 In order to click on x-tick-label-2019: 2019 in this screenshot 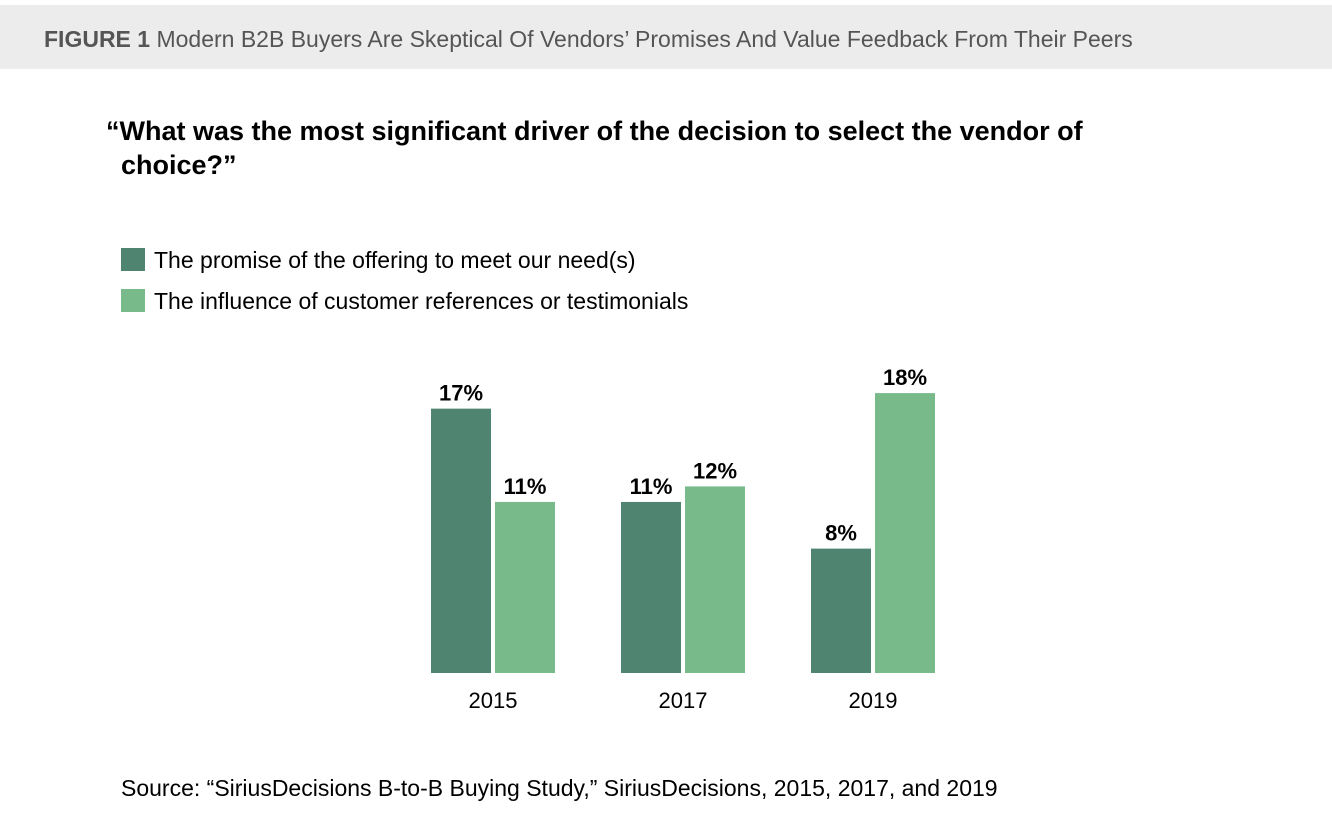, I will do `click(873, 700)`.